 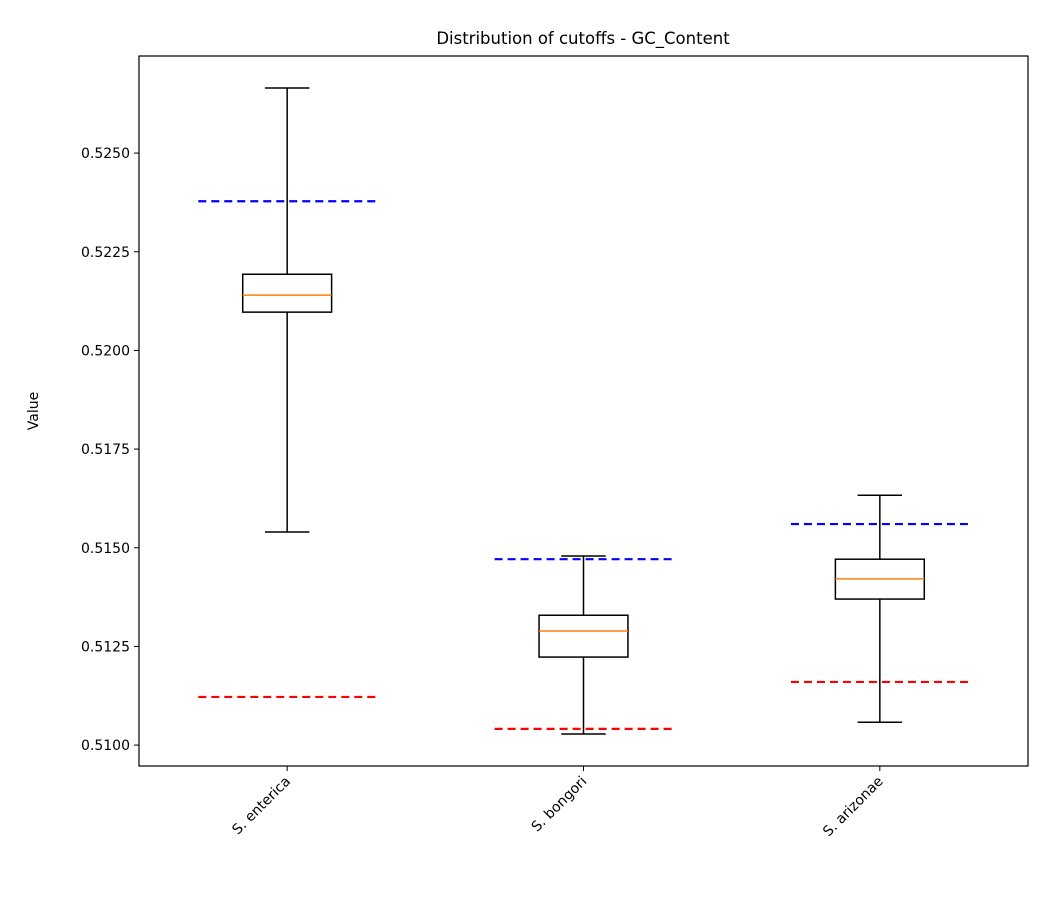 What do you see at coordinates (105, 746) in the screenshot?
I see `y-tick-label: 0.5100` at bounding box center [105, 746].